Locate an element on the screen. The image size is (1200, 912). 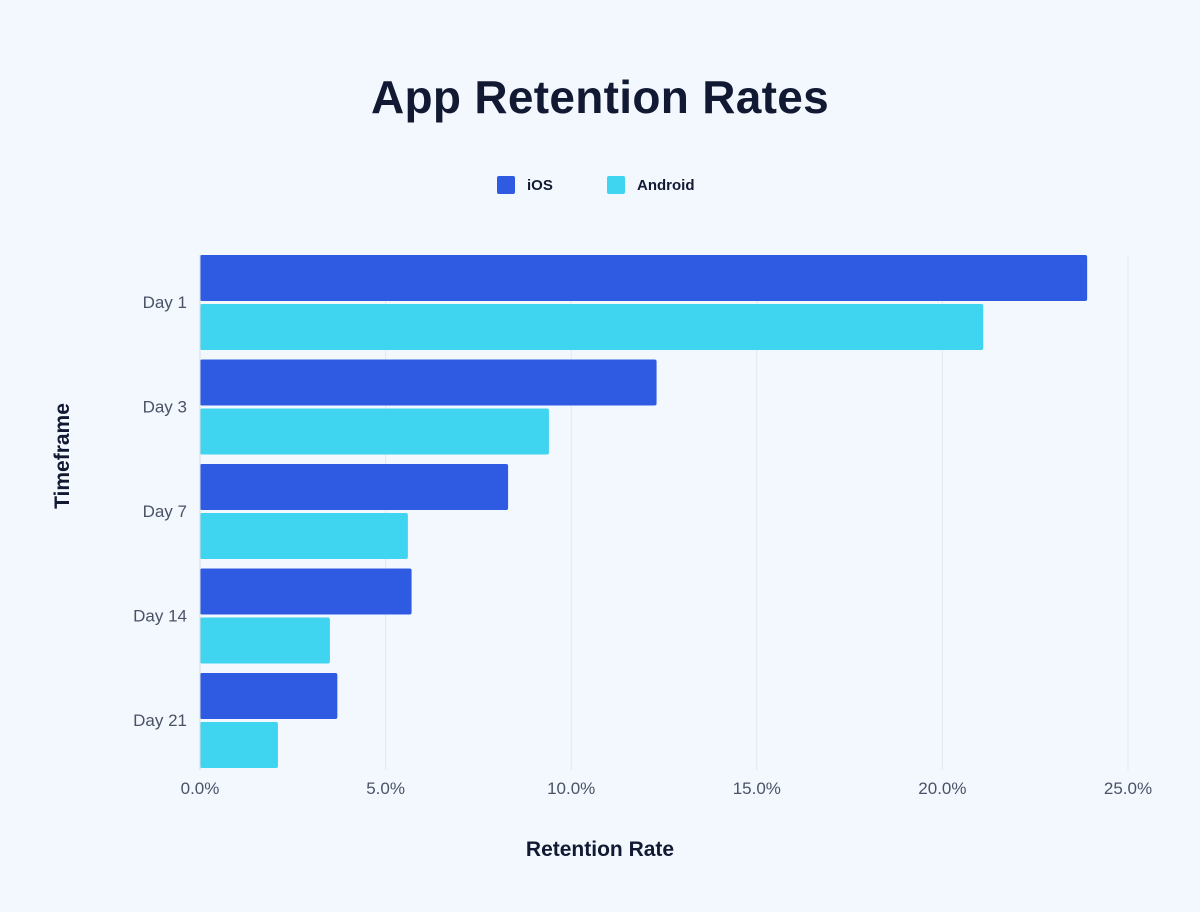
legend-label-android: Android is located at coordinates (666, 185).